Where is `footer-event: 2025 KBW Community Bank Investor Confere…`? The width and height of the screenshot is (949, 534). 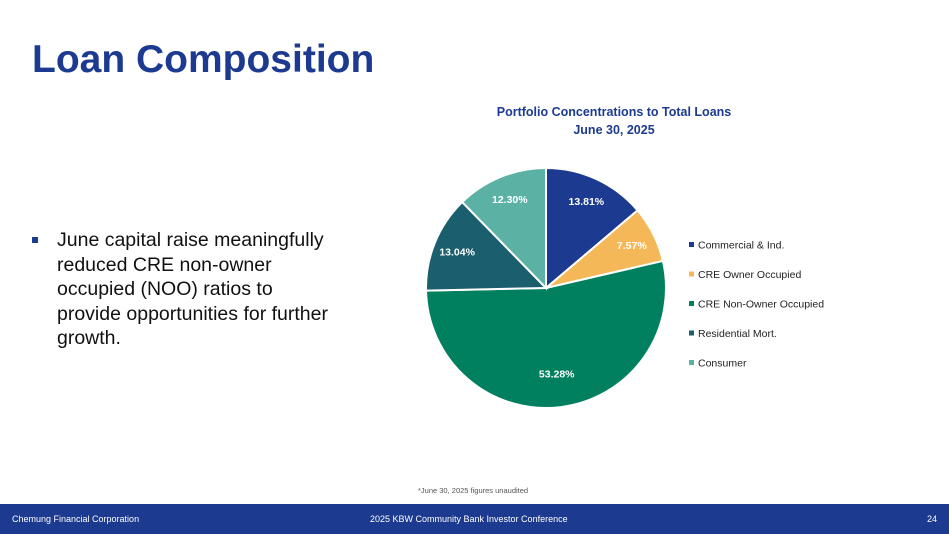 footer-event: 2025 KBW Community Bank Investor Confere… is located at coordinates (469, 519).